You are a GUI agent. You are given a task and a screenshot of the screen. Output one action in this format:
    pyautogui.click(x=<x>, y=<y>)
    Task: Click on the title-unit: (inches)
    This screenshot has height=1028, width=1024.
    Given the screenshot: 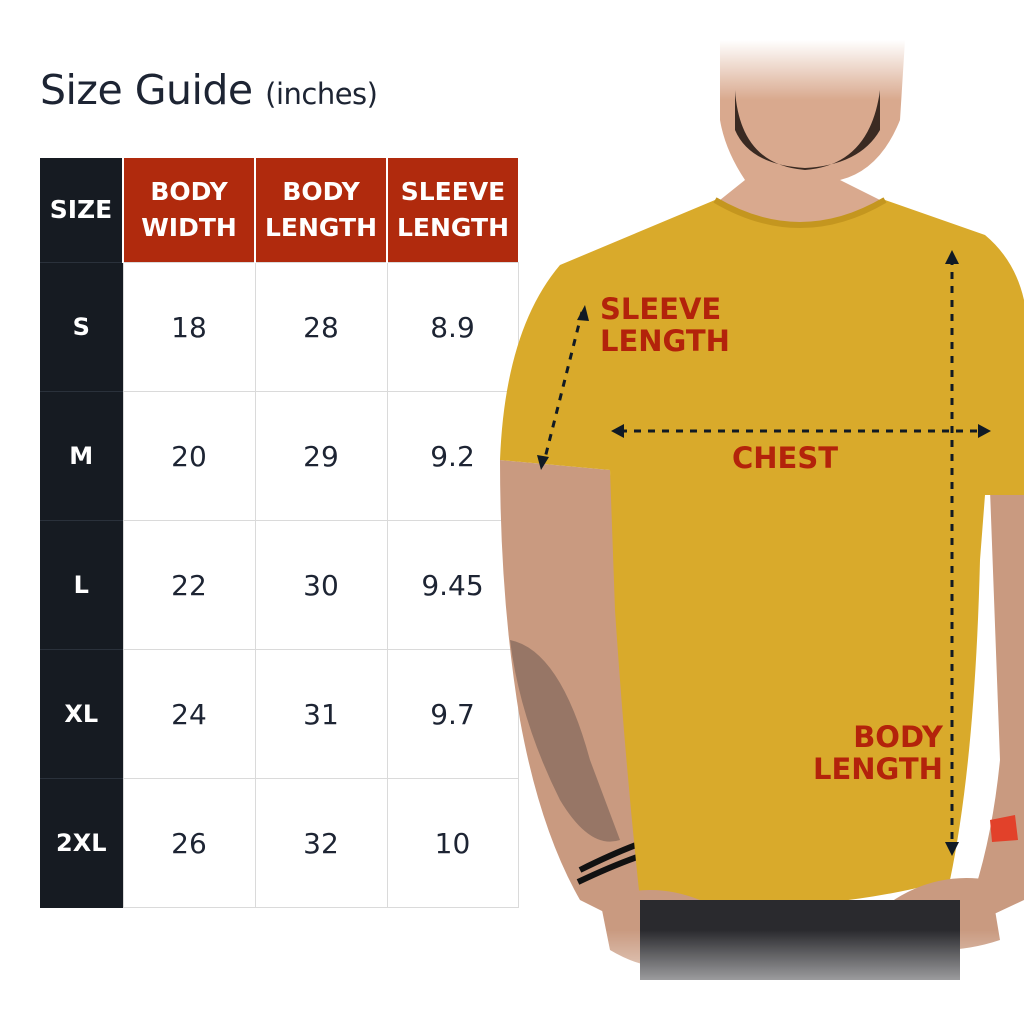 What is the action you would take?
    pyautogui.click(x=321, y=94)
    